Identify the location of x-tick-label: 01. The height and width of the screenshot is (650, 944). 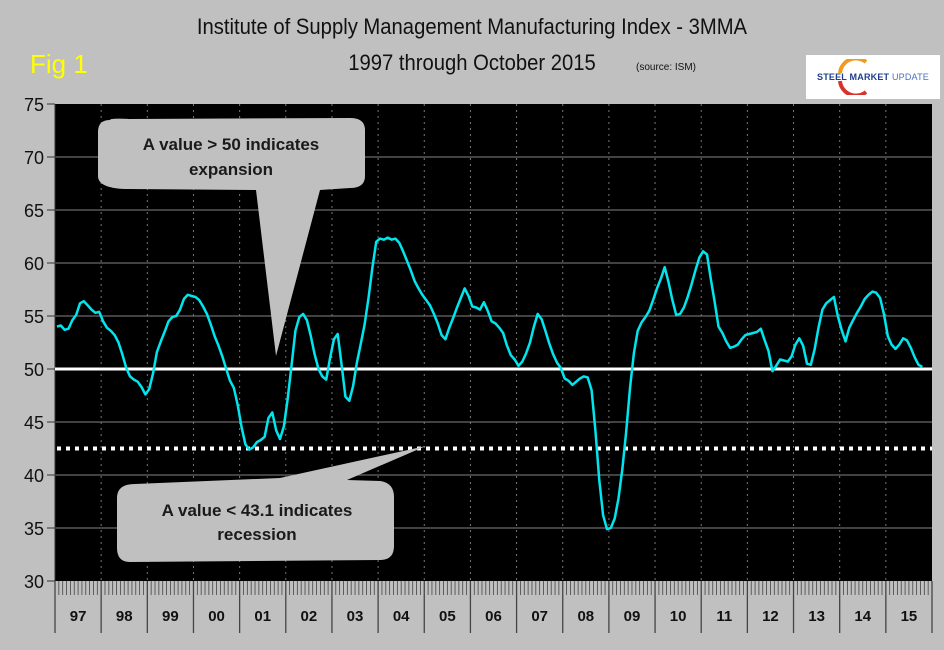
(262, 616).